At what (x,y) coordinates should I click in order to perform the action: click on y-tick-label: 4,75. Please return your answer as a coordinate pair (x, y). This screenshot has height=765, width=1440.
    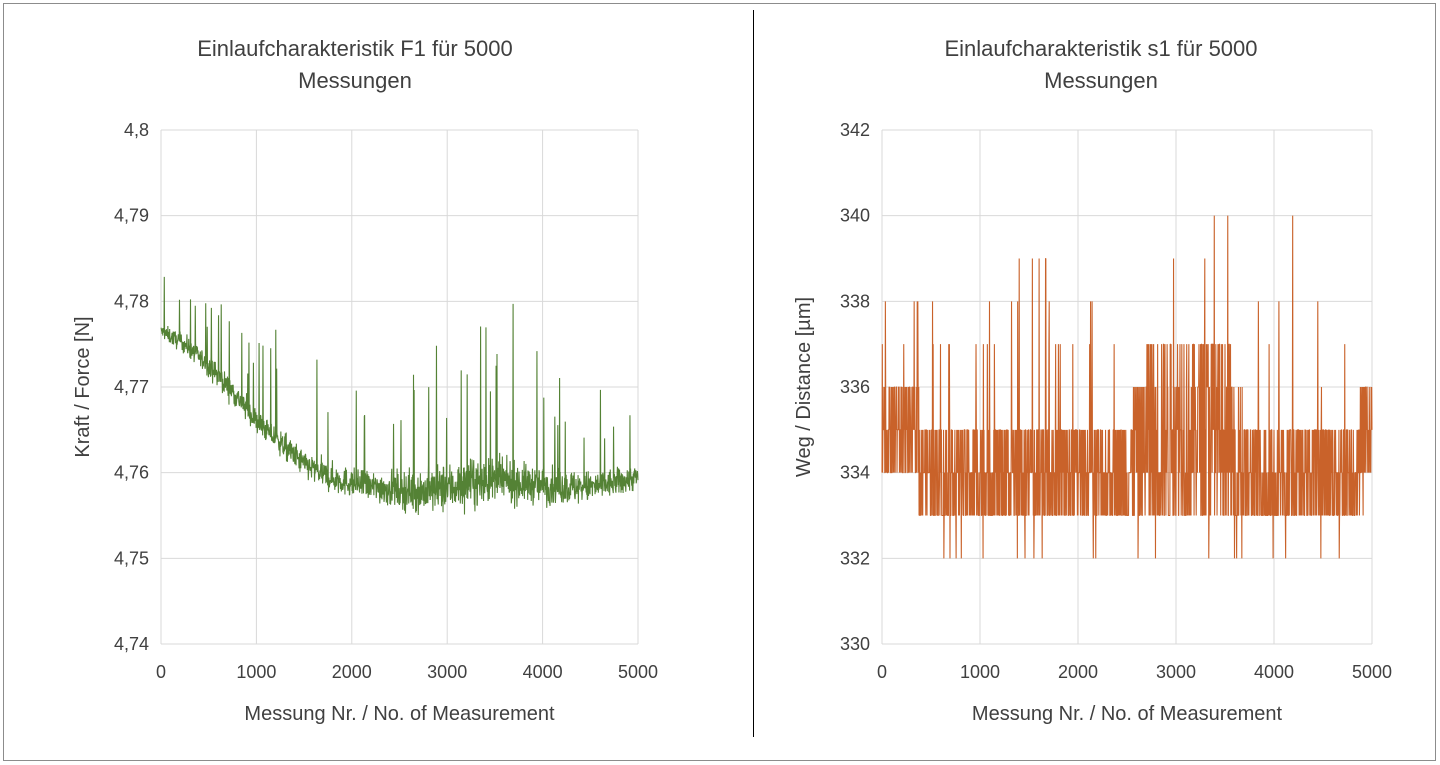
    Looking at the image, I should click on (131, 558).